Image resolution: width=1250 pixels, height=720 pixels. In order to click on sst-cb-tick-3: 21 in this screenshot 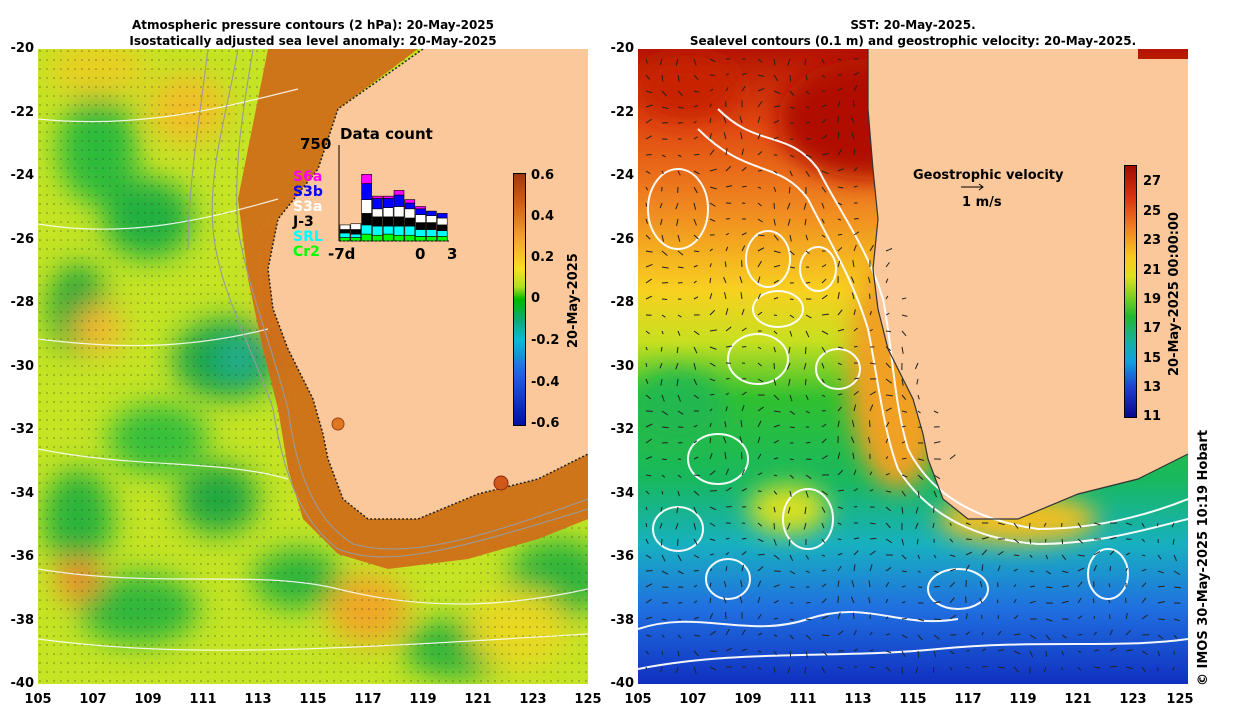, I will do `click(1152, 270)`.